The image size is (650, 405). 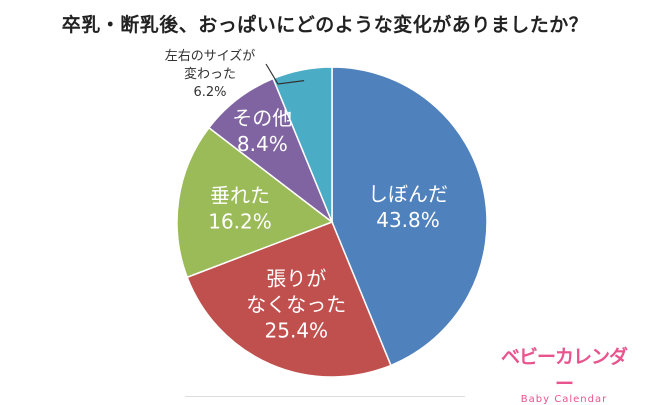 I want to click on slice-label-hari-ga-nakunatta: なくなった, so click(x=296, y=305).